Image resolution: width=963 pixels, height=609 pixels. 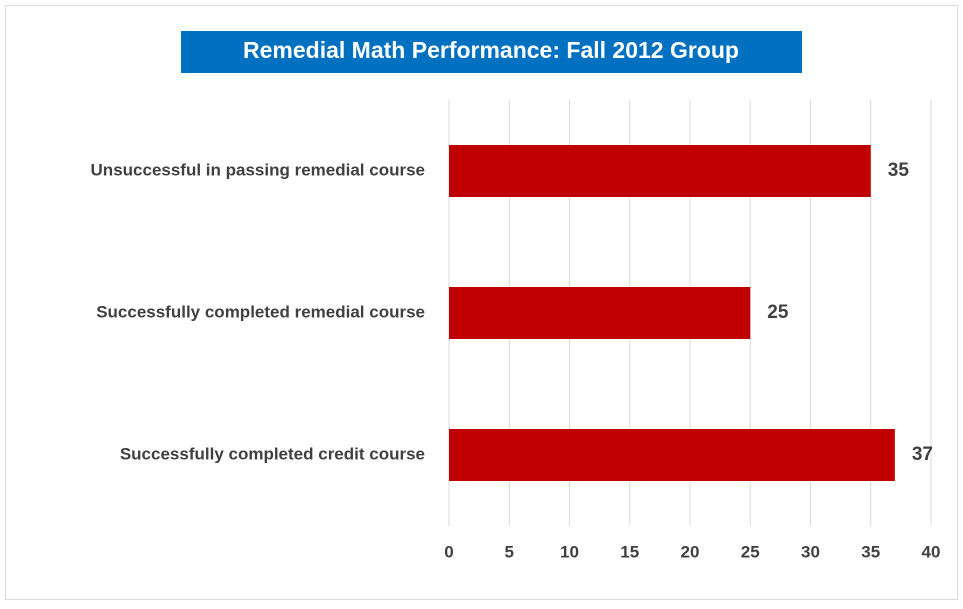 I want to click on x-tick-label: 10, so click(x=569, y=551).